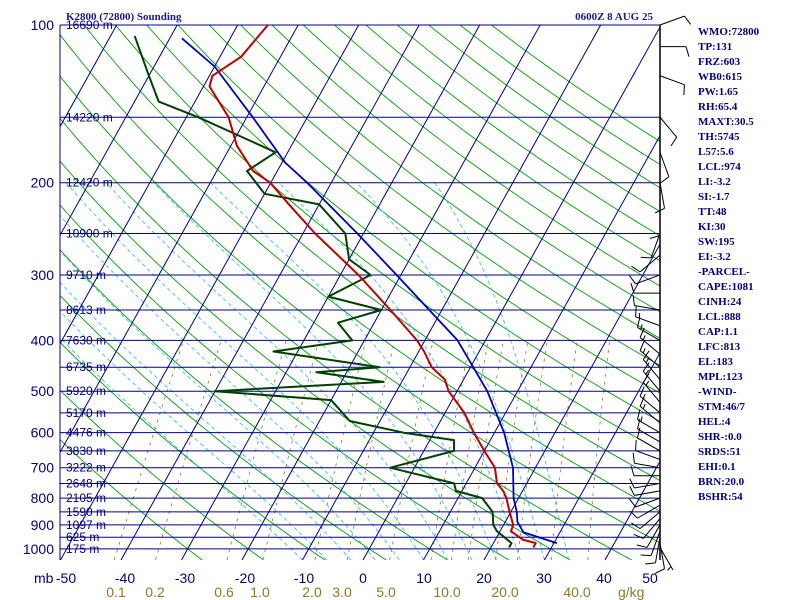 This screenshot has height=600, width=800. Describe the element at coordinates (712, 227) in the screenshot. I see `index-entry: KI:30` at that location.